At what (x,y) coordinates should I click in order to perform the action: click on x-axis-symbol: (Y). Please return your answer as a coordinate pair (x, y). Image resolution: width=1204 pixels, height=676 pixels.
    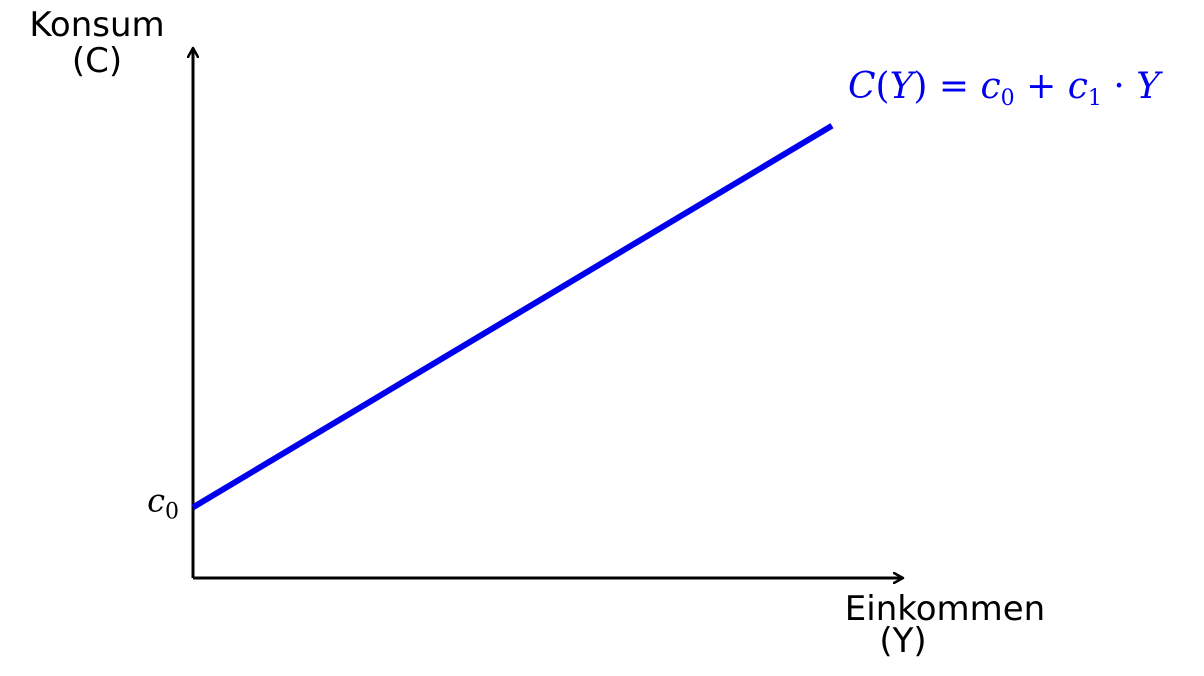
    Looking at the image, I should click on (902, 641).